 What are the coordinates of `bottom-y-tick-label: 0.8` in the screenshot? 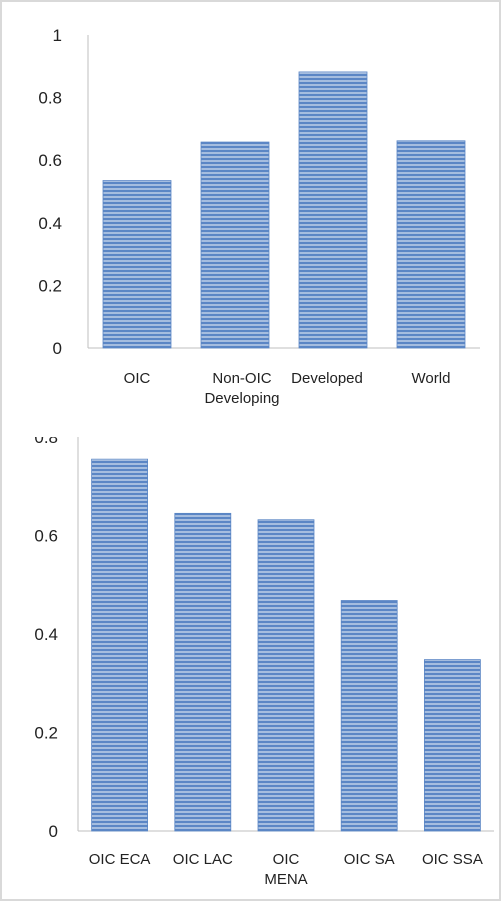 It's located at (46, 442).